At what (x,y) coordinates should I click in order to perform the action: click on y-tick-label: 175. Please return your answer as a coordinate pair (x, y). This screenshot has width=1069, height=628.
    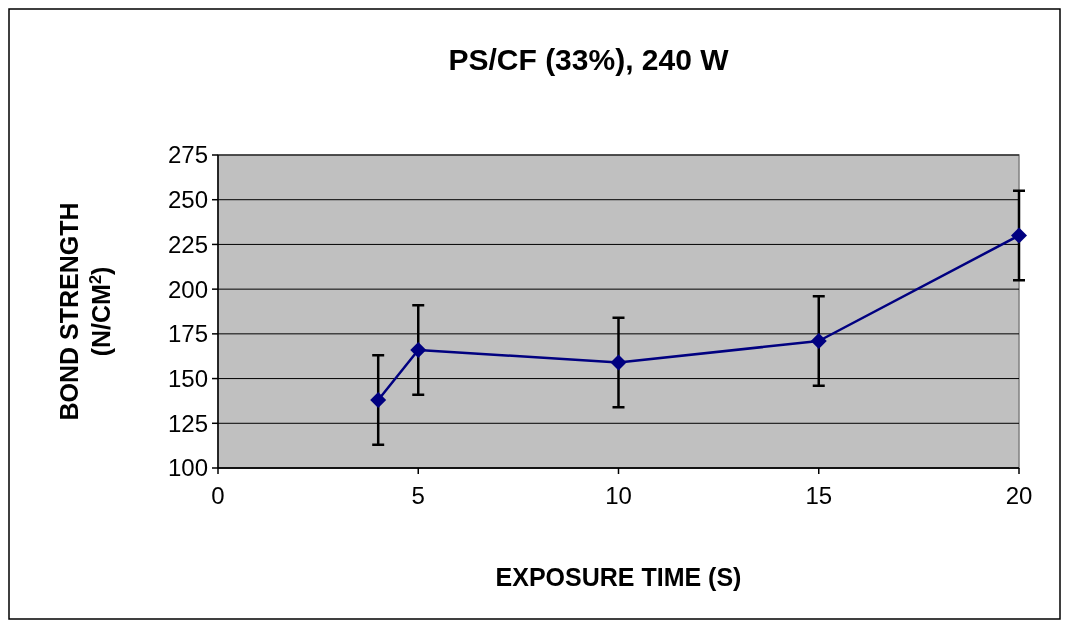
    Looking at the image, I should click on (187, 334).